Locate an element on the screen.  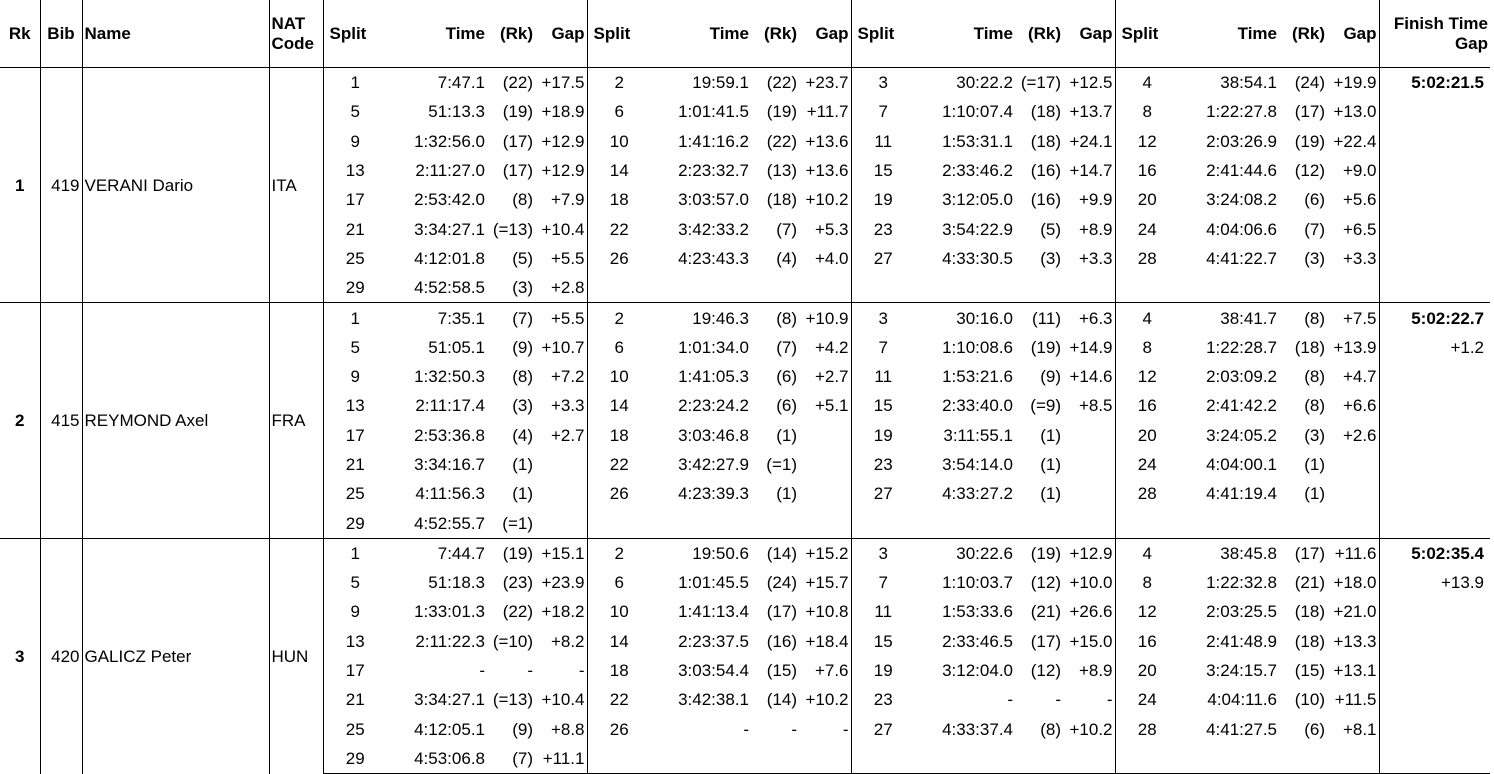
split-time: 2:03:09.2 is located at coordinates (1241, 377).